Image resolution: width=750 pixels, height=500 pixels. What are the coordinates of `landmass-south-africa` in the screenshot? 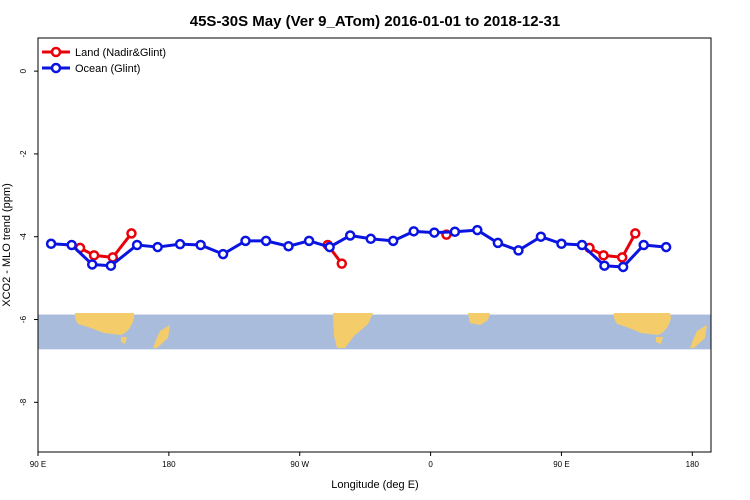 It's located at (479, 319).